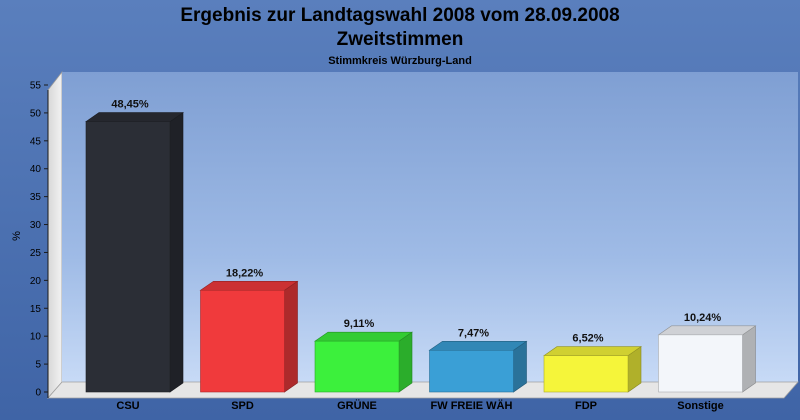  What do you see at coordinates (130, 105) in the screenshot?
I see `data-label: 48,45%` at bounding box center [130, 105].